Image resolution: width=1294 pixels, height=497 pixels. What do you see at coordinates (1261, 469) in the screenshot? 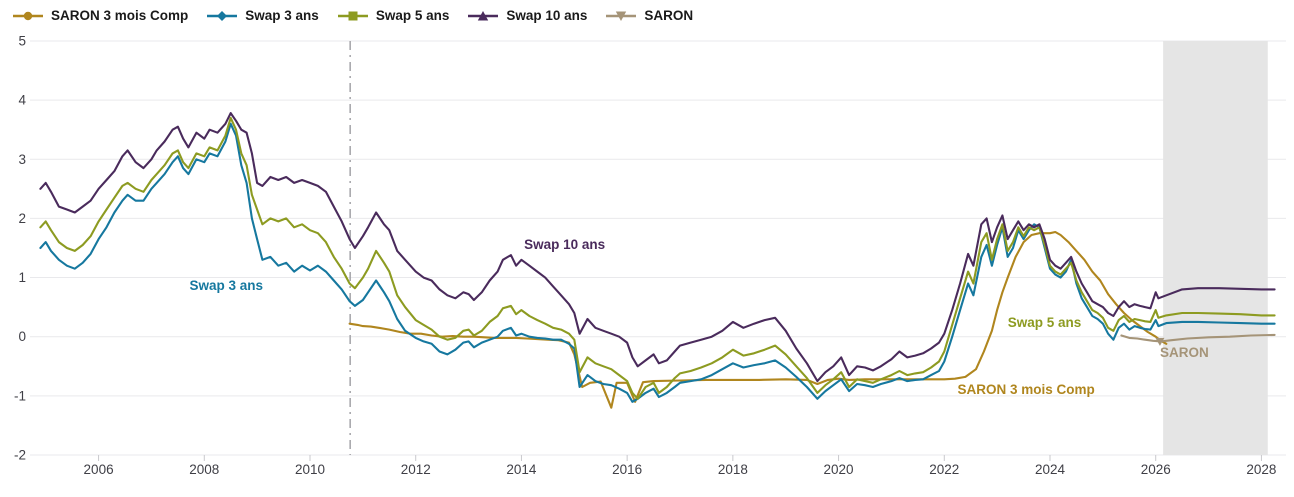
I see `x-tick-label: 2028` at bounding box center [1261, 469].